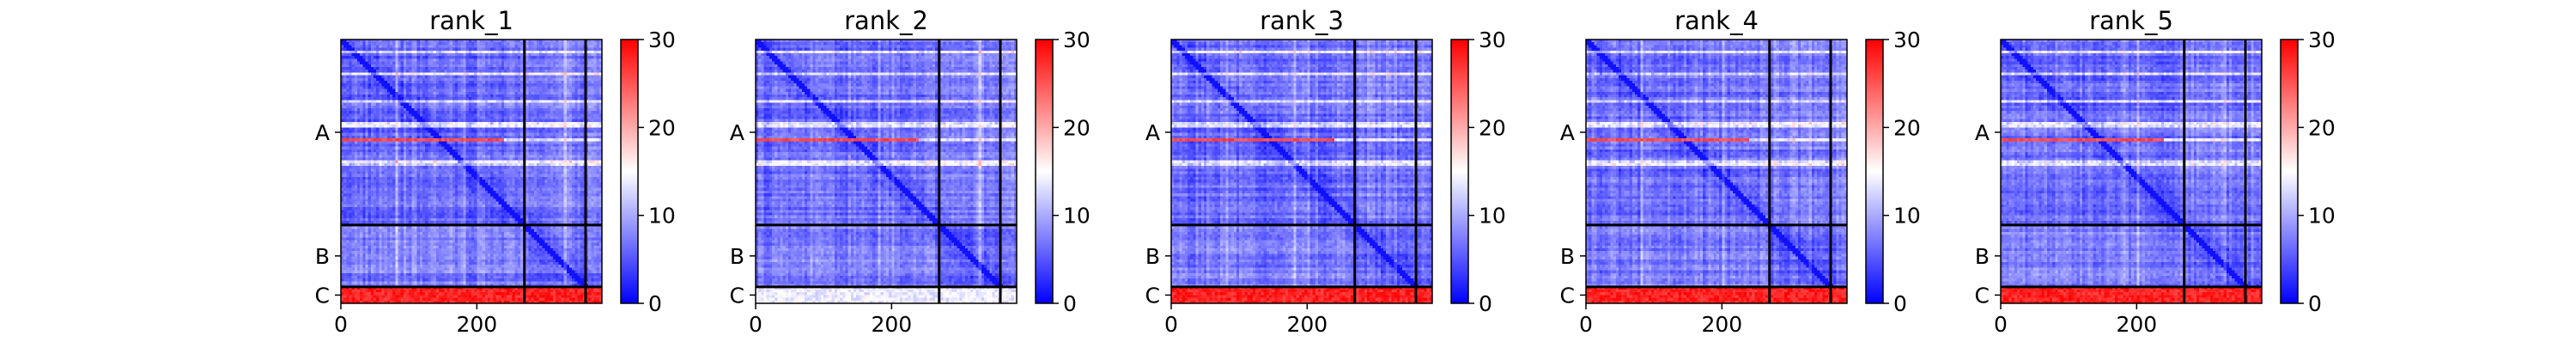 The image size is (2576, 348). I want to click on panel-title: rank_5, so click(2131, 20).